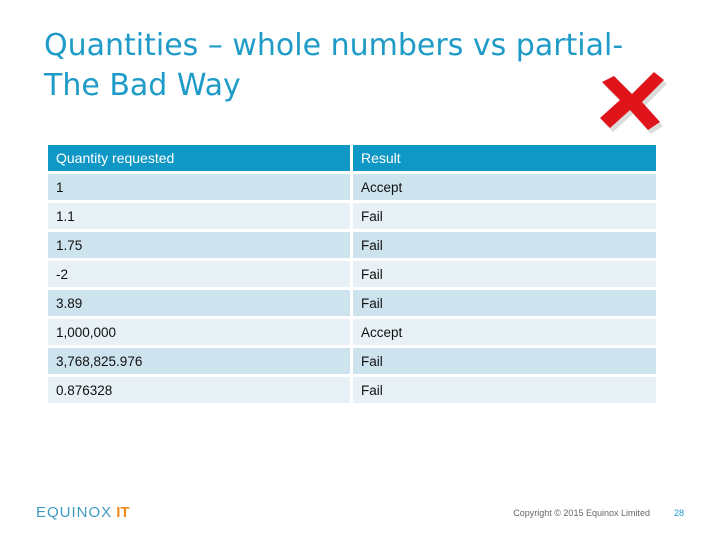 The width and height of the screenshot is (720, 540). Describe the element at coordinates (200, 159) in the screenshot. I see `header-quantity-requested: Quantity requested` at that location.